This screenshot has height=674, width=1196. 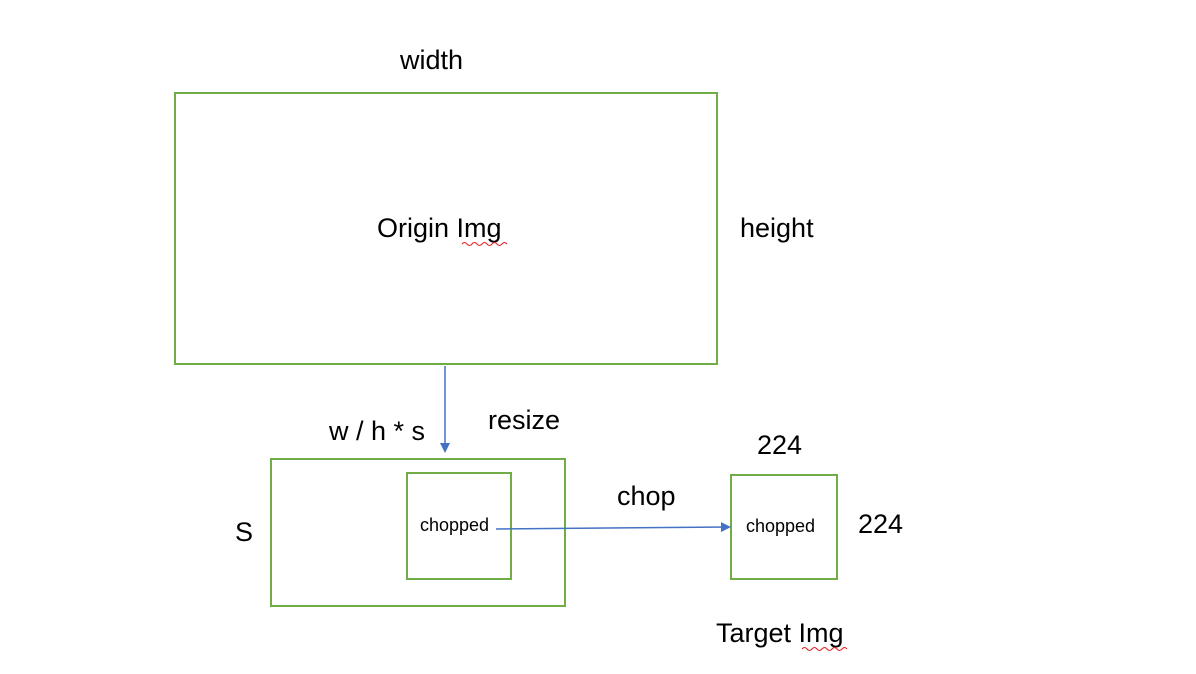 I want to click on target-width-label: 224, so click(x=780, y=445).